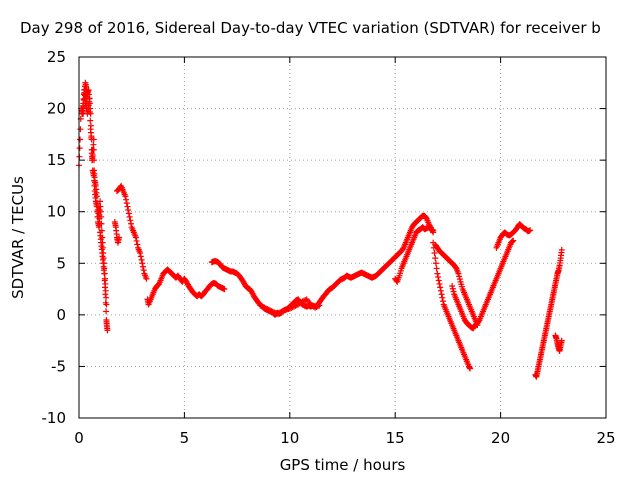 This screenshot has width=640, height=480. I want to click on x-tick-label: 15, so click(395, 438).